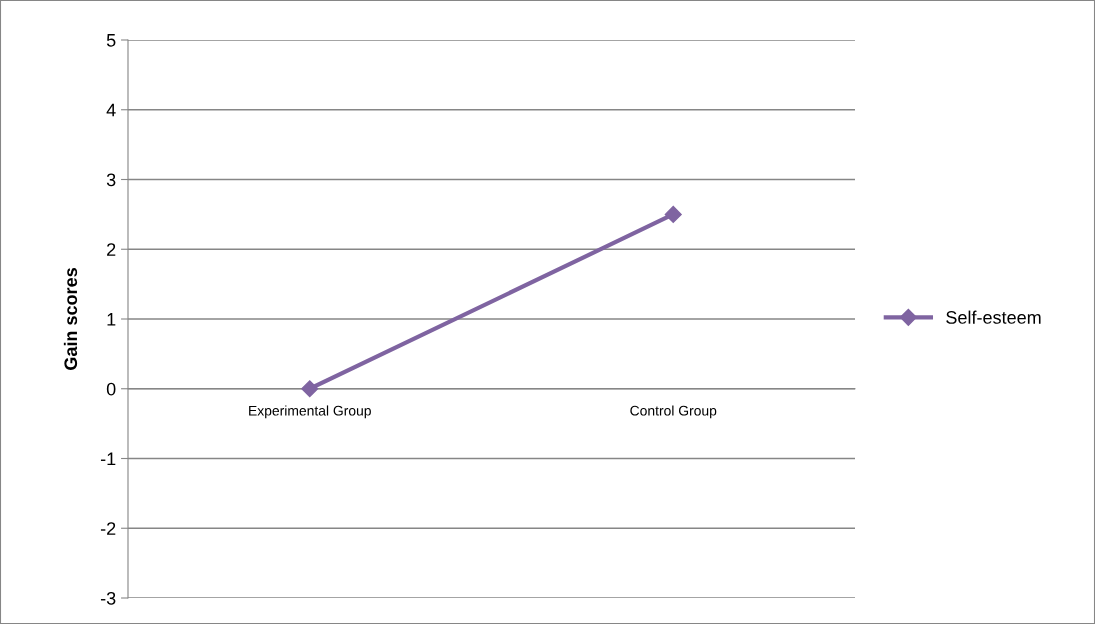 The image size is (1095, 624). Describe the element at coordinates (108, 459) in the screenshot. I see `y-tick-label: -1` at that location.